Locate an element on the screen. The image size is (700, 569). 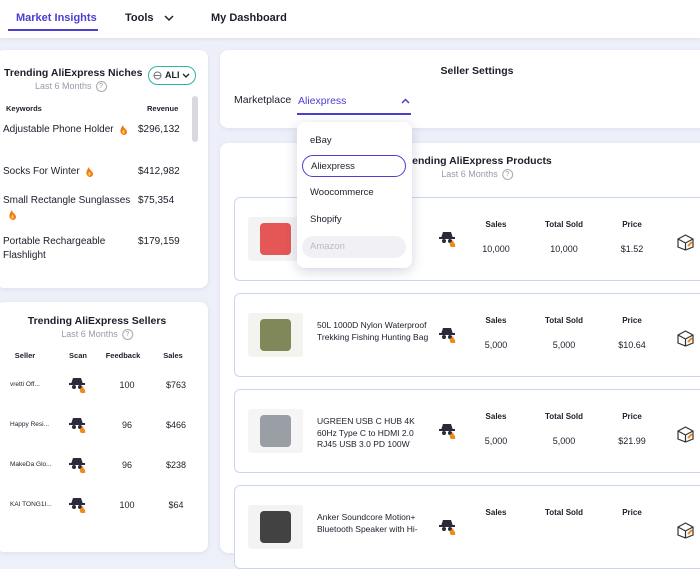
product-sales: 5,000 is located at coordinates (496, 345).